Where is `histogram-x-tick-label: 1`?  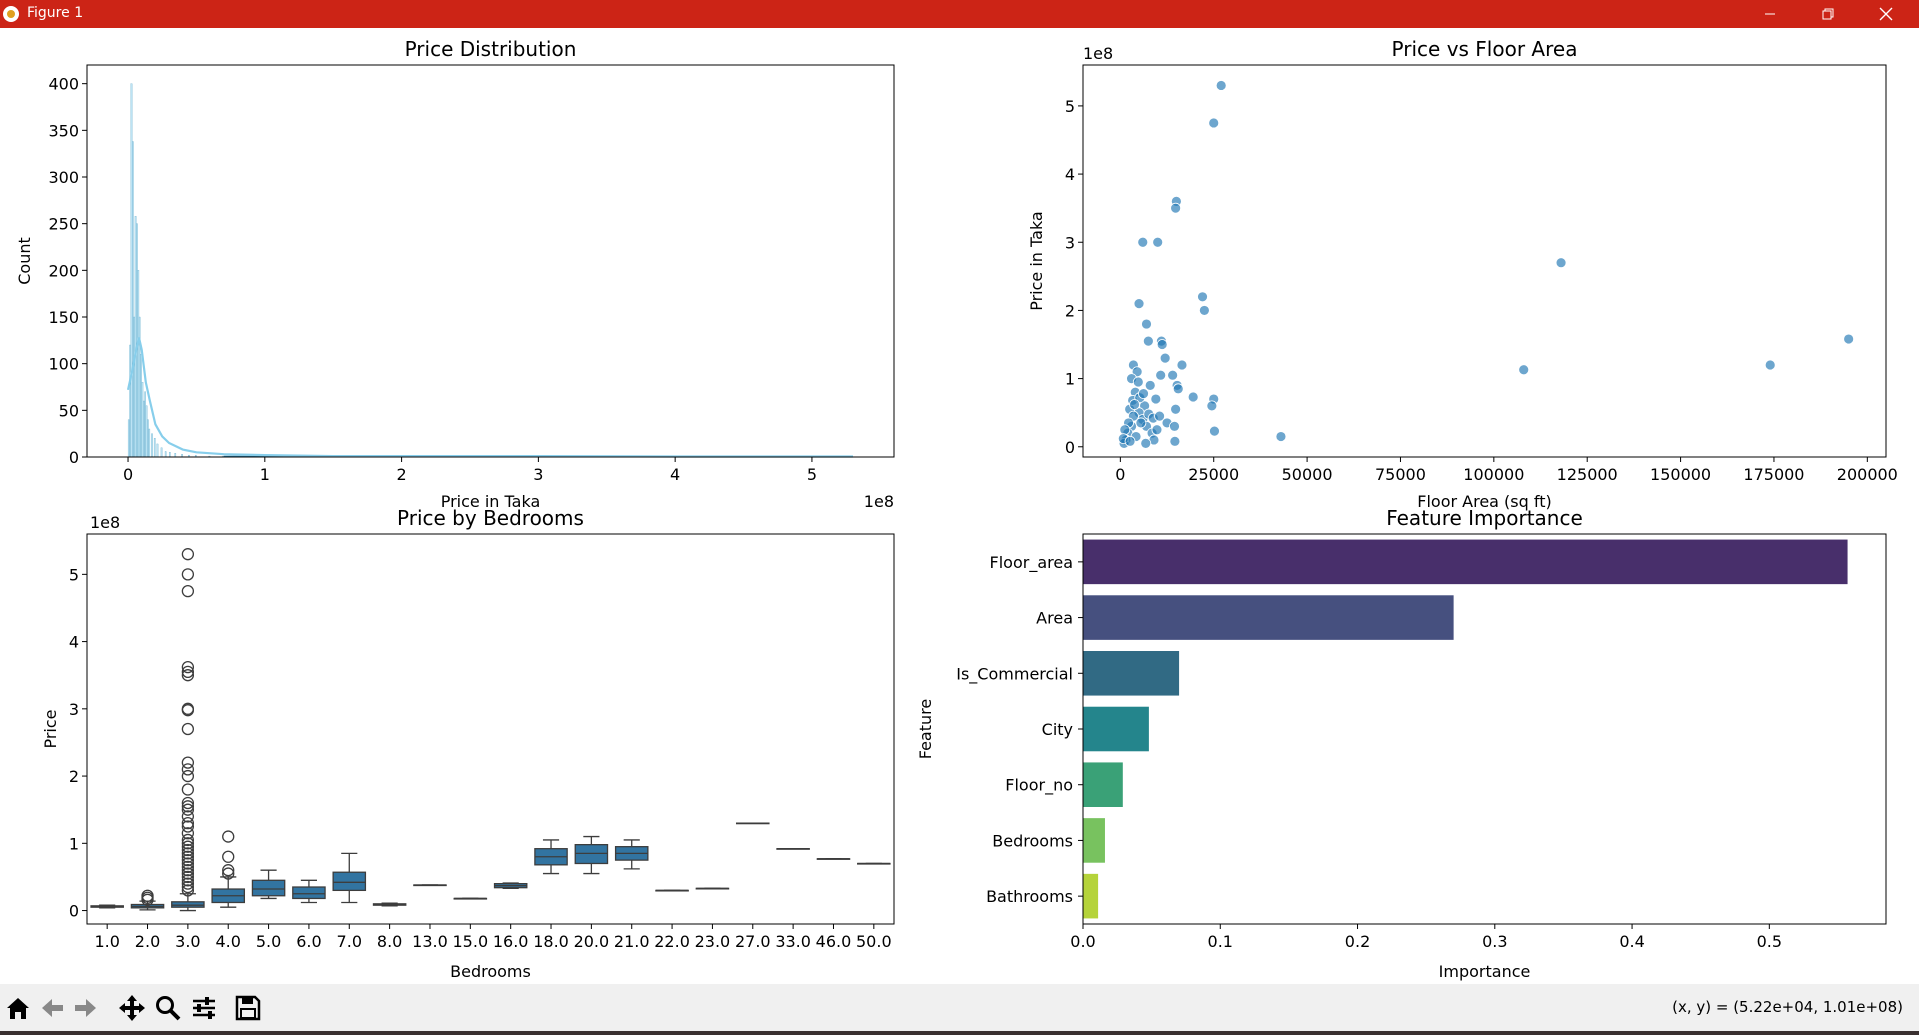
histogram-x-tick-label: 1 is located at coordinates (265, 474).